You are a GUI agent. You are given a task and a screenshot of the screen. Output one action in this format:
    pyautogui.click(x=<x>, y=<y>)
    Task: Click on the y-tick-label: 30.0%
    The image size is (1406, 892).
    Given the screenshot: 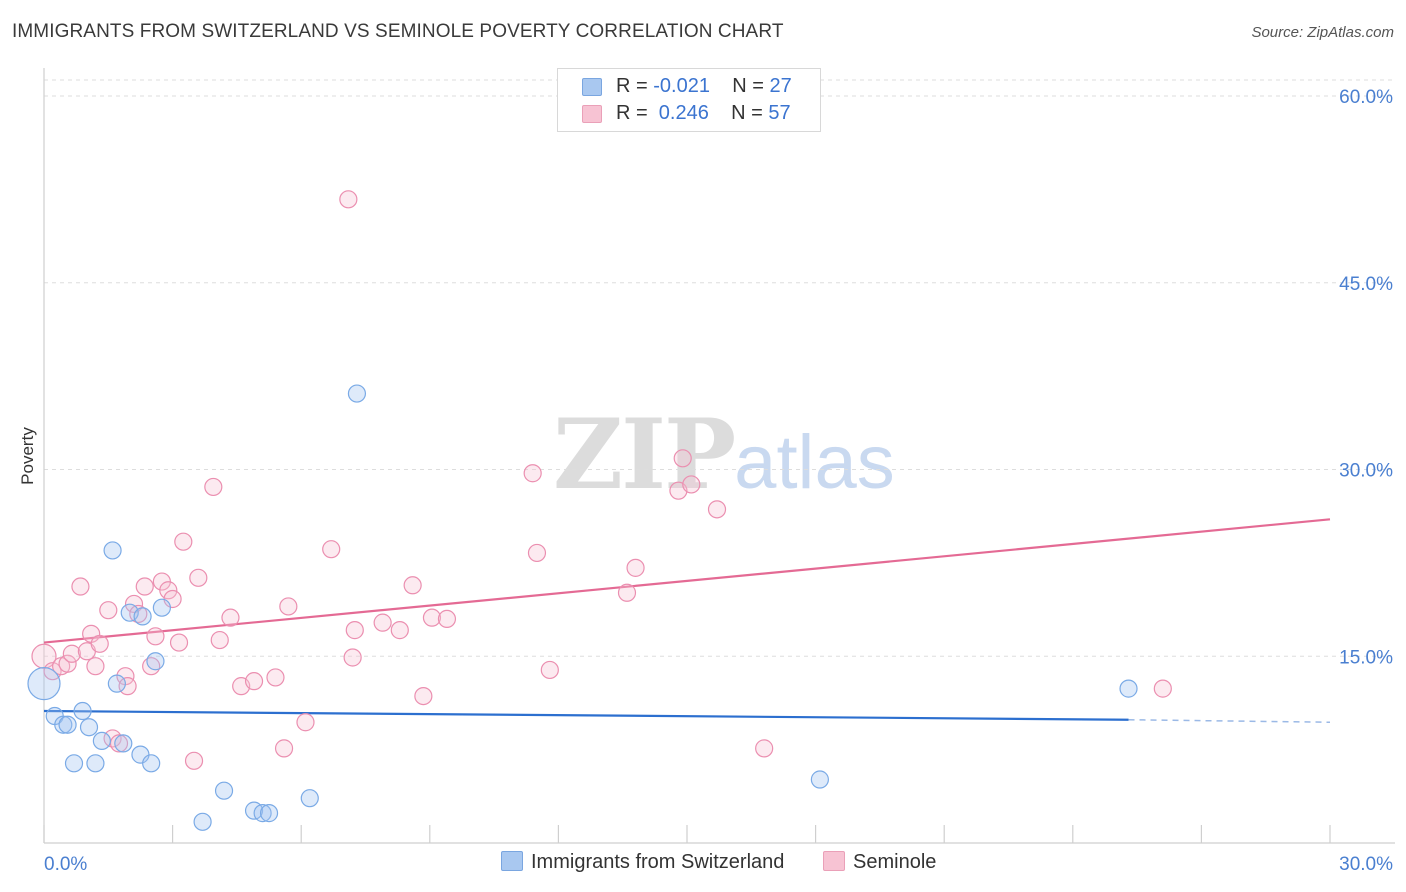 What is the action you would take?
    pyautogui.click(x=1366, y=471)
    